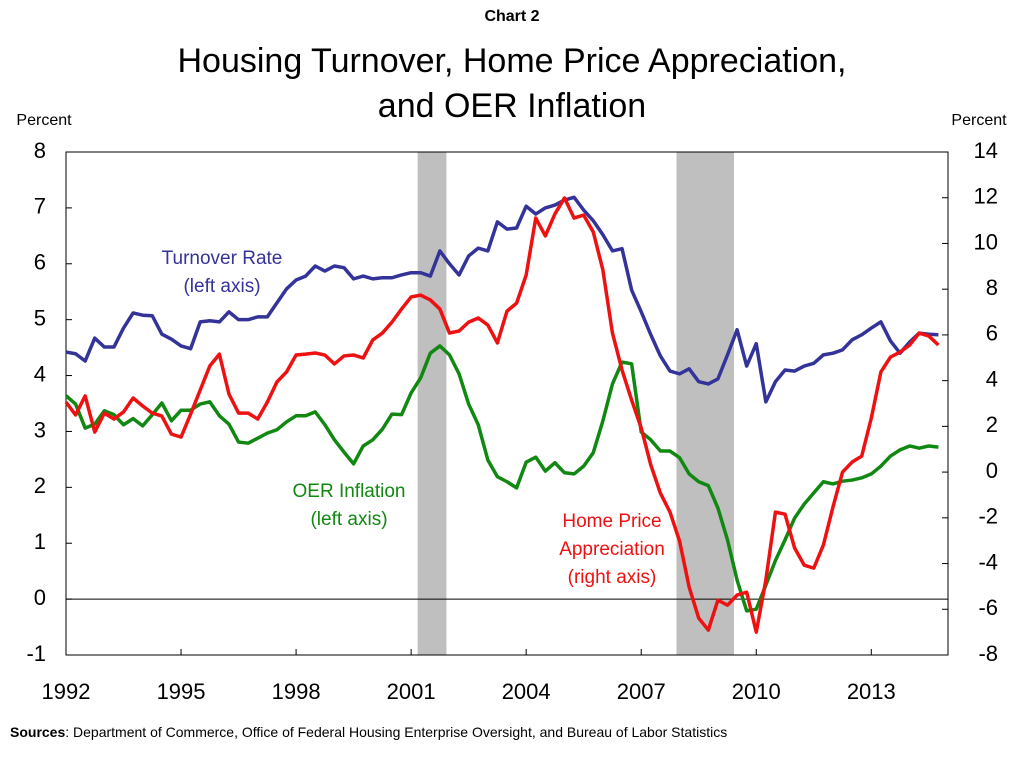 Image resolution: width=1024 pixels, height=773 pixels. I want to click on annotation: OER Inflation, so click(349, 491).